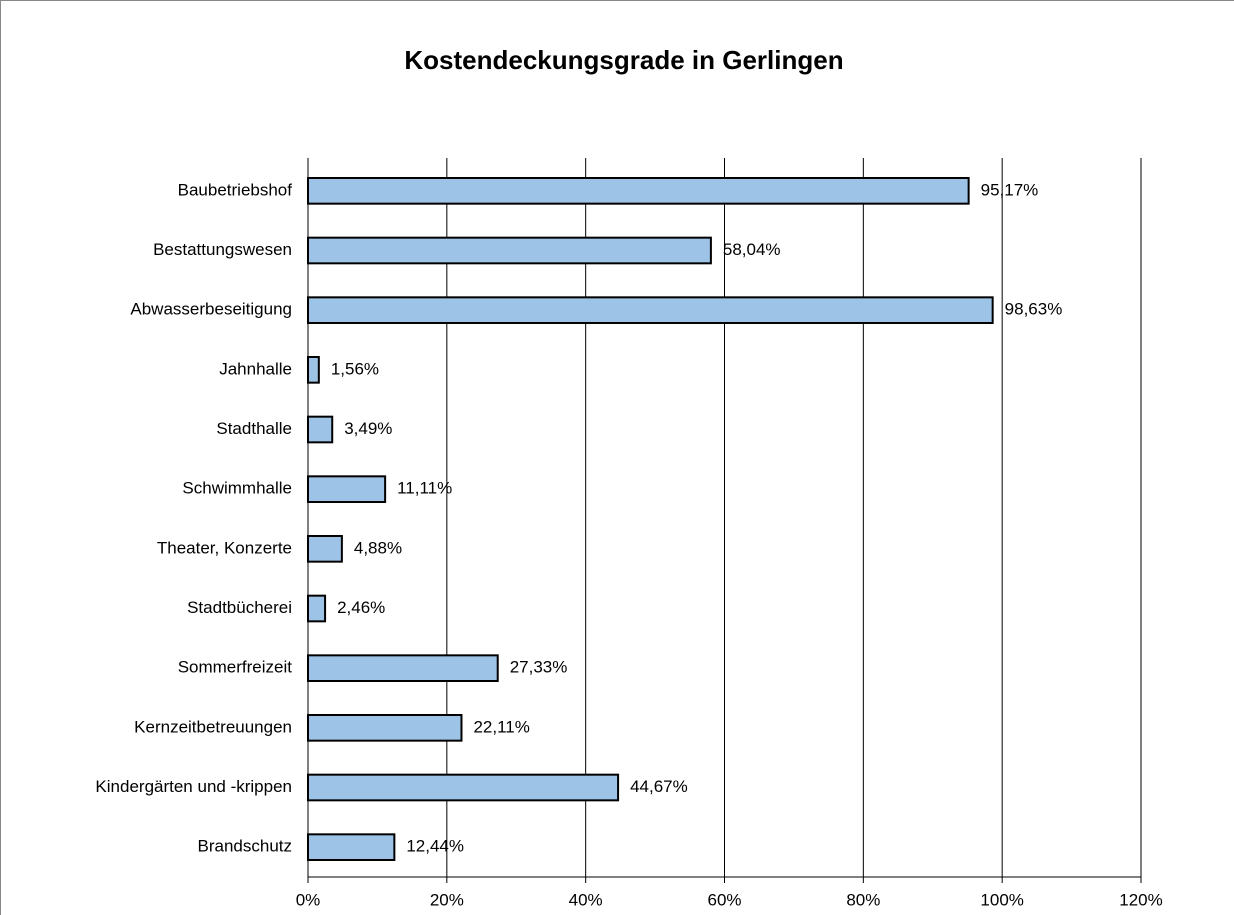 This screenshot has height=915, width=1234. Describe the element at coordinates (213, 726) in the screenshot. I see `y-tick-label: Kernzeitbetreuungen` at that location.